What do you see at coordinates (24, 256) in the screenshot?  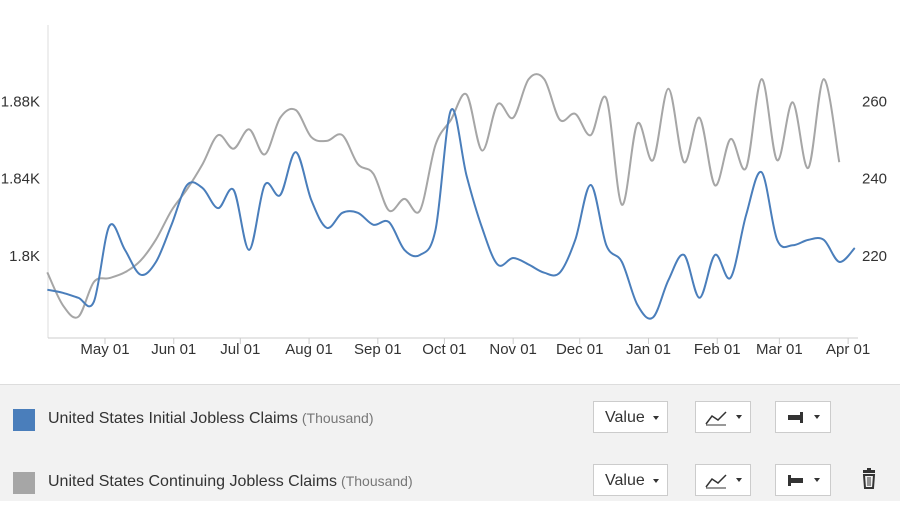 I see `y-tick-label: 1.8K` at bounding box center [24, 256].